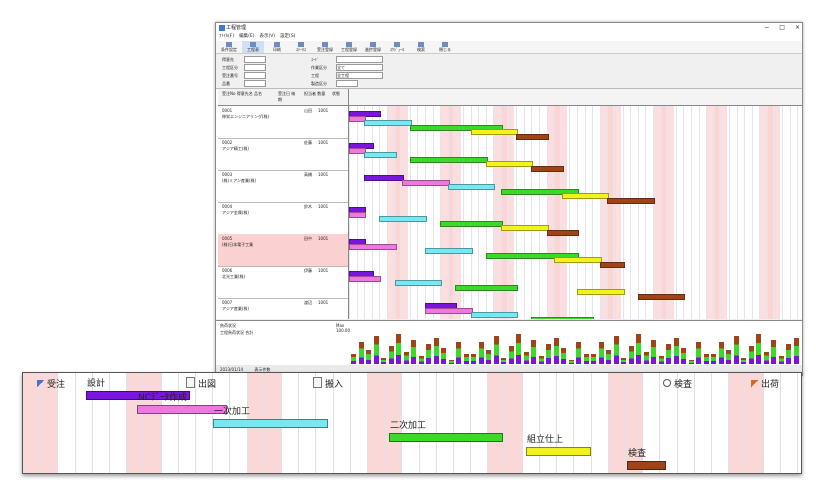 This screenshot has width=816, height=500. What do you see at coordinates (421, 47) in the screenshot?
I see `toolbar-button-8: 検索` at bounding box center [421, 47].